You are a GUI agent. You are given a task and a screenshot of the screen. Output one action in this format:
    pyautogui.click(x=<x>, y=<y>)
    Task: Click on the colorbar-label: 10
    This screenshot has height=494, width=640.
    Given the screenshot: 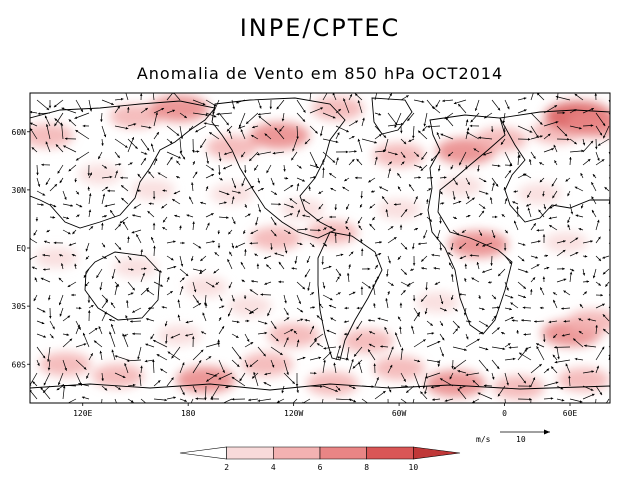 What is the action you would take?
    pyautogui.click(x=414, y=467)
    